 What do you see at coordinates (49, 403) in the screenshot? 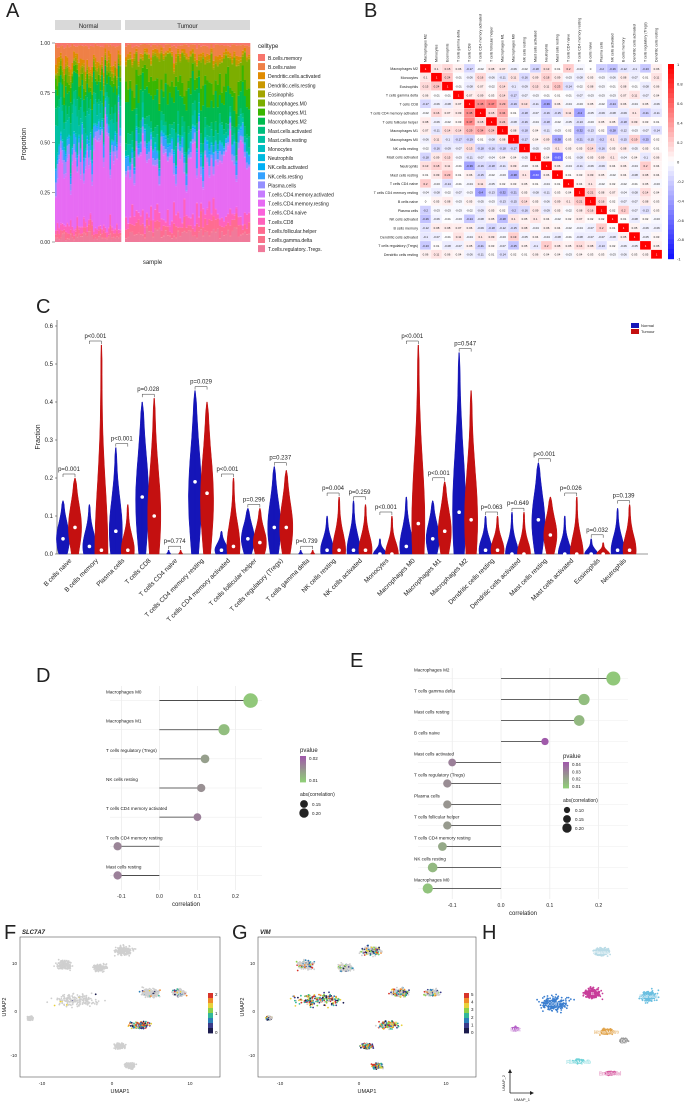
I see `y-tick-label: 0.4` at bounding box center [49, 403].